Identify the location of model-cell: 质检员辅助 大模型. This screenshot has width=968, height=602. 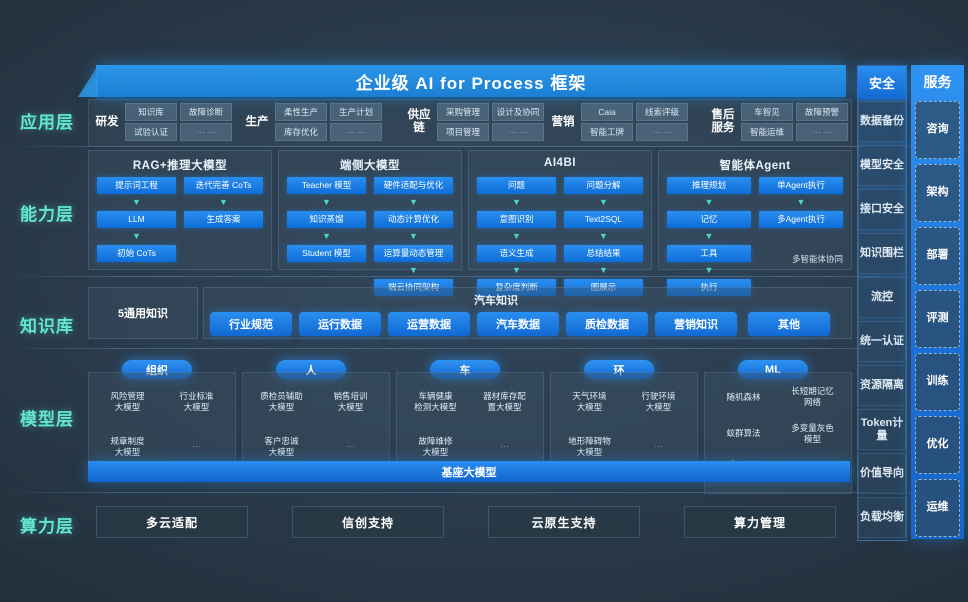
(281, 401).